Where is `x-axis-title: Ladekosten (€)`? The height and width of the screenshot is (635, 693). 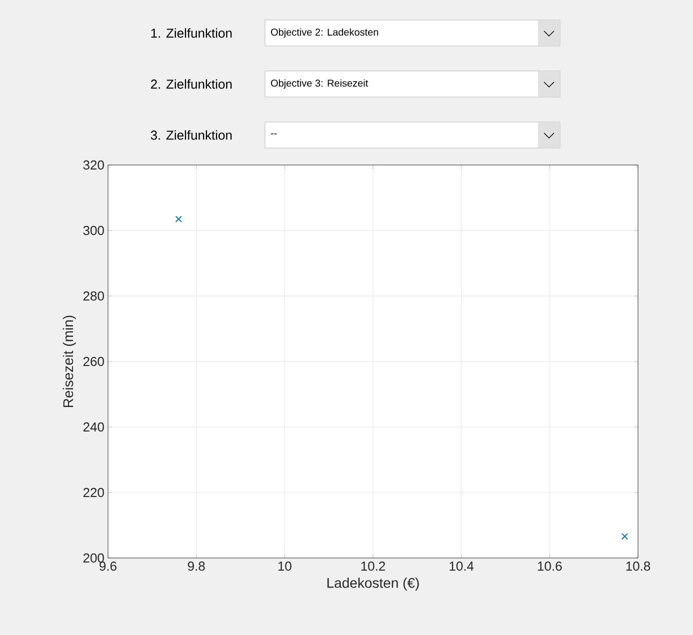
x-axis-title: Ladekosten (€) is located at coordinates (373, 584).